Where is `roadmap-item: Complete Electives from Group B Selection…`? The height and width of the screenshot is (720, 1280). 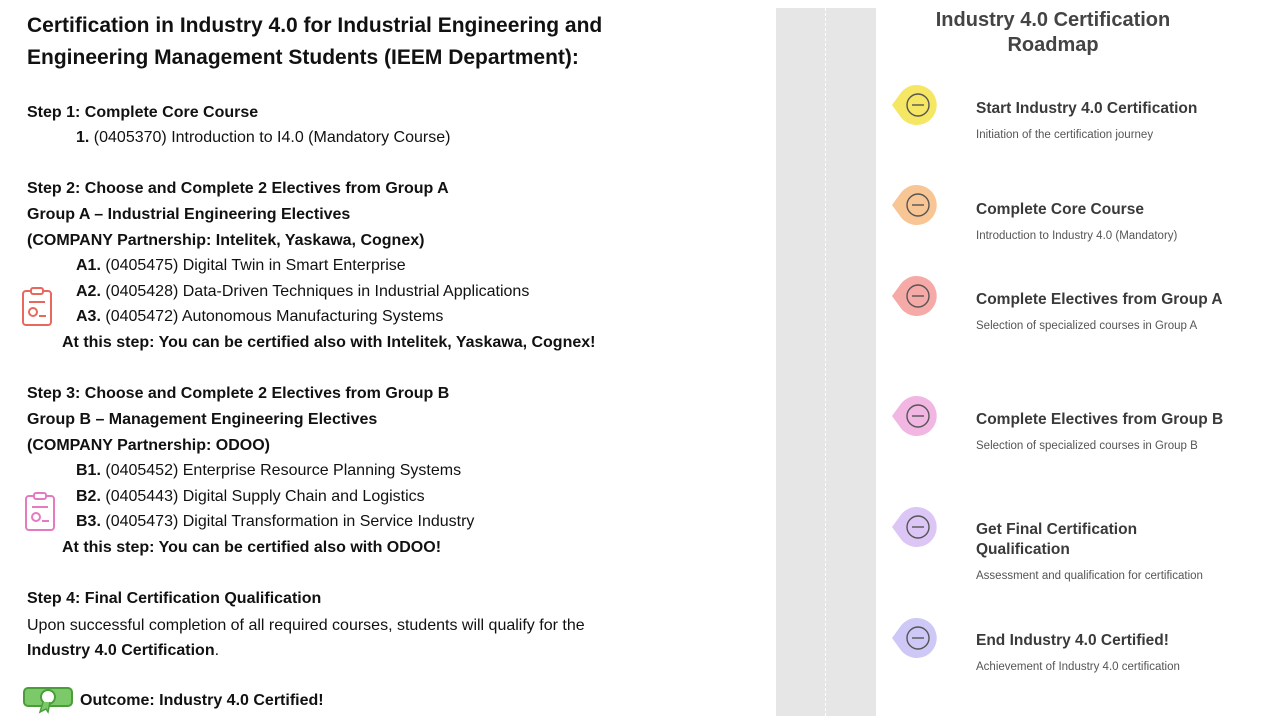
roadmap-item: Complete Electives from Group B Selection… is located at coordinates (1101, 432).